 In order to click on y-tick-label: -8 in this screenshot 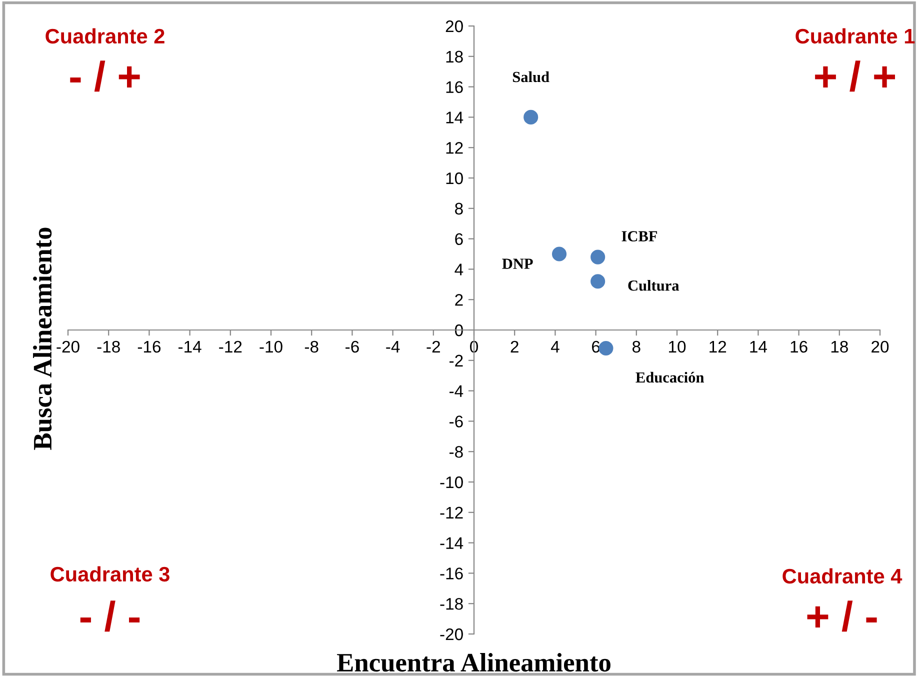, I will do `click(456, 452)`.